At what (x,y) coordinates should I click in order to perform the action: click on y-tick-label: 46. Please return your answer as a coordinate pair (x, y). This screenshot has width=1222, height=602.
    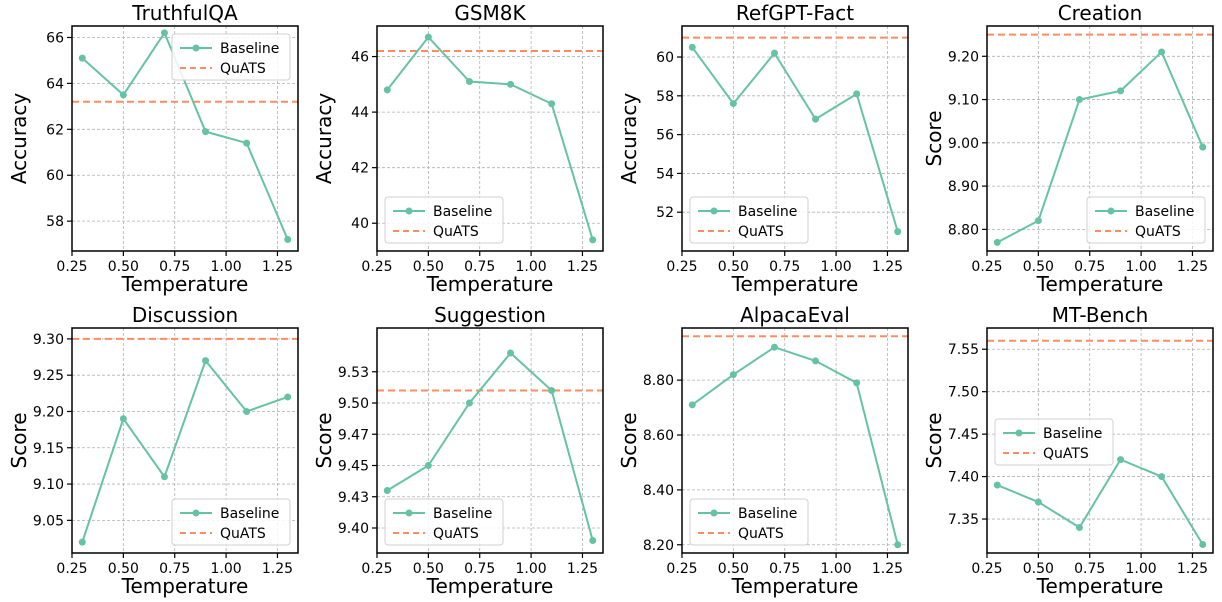
    Looking at the image, I should click on (360, 58).